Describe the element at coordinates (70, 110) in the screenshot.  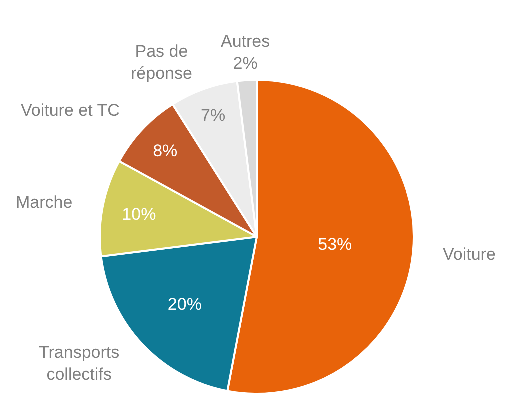
I see `slice-label: Voiture et TC` at that location.